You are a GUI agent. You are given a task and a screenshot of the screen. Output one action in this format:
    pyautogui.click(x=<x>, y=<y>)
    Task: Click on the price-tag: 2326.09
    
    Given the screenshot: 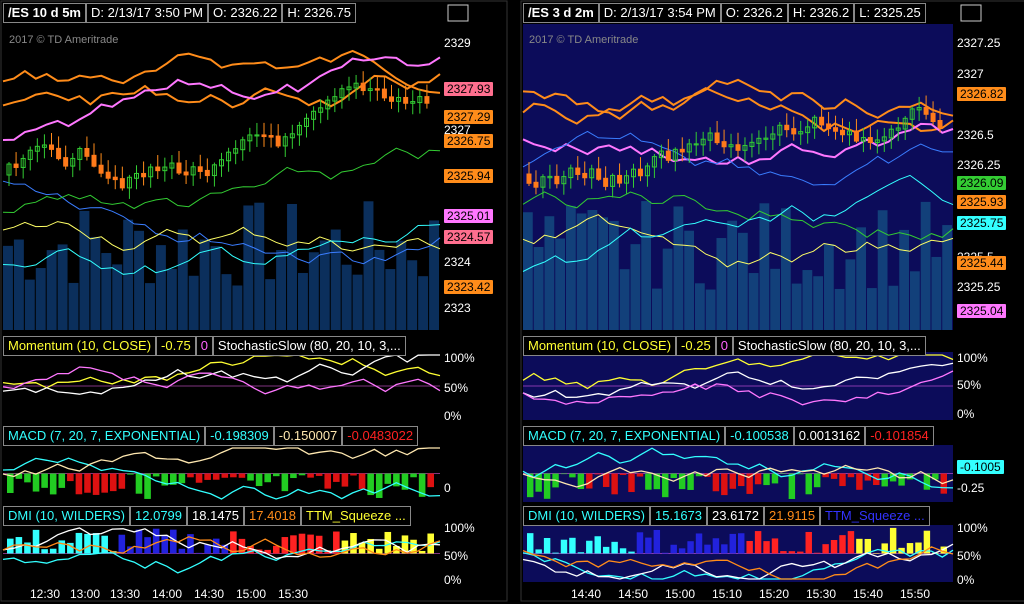 What is the action you would take?
    pyautogui.click(x=982, y=183)
    